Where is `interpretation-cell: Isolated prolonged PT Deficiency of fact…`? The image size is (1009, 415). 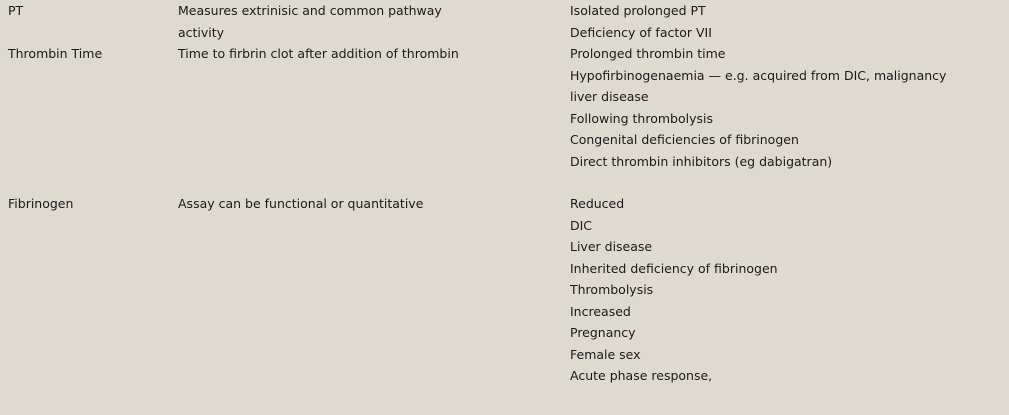
interpretation-cell: Isolated prolonged PT Deficiency of fact… is located at coordinates (787, 21).